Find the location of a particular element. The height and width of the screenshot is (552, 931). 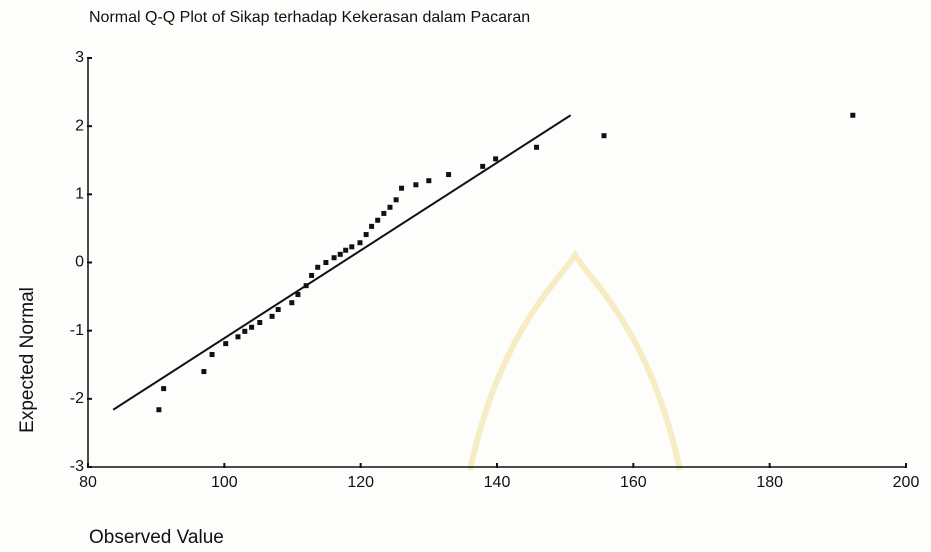

x-tick-label: 120 is located at coordinates (360, 482).